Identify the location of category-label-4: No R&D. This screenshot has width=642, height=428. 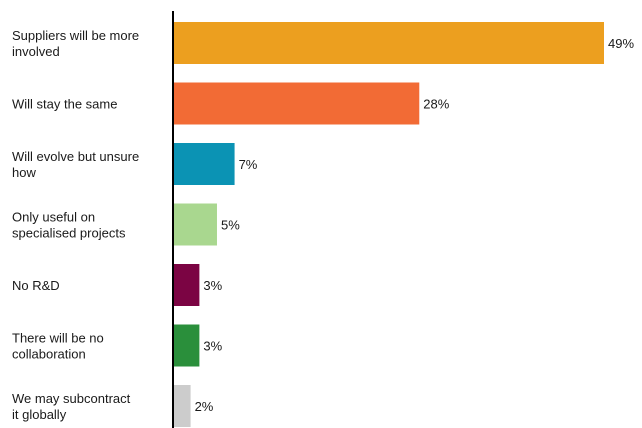
(36, 285).